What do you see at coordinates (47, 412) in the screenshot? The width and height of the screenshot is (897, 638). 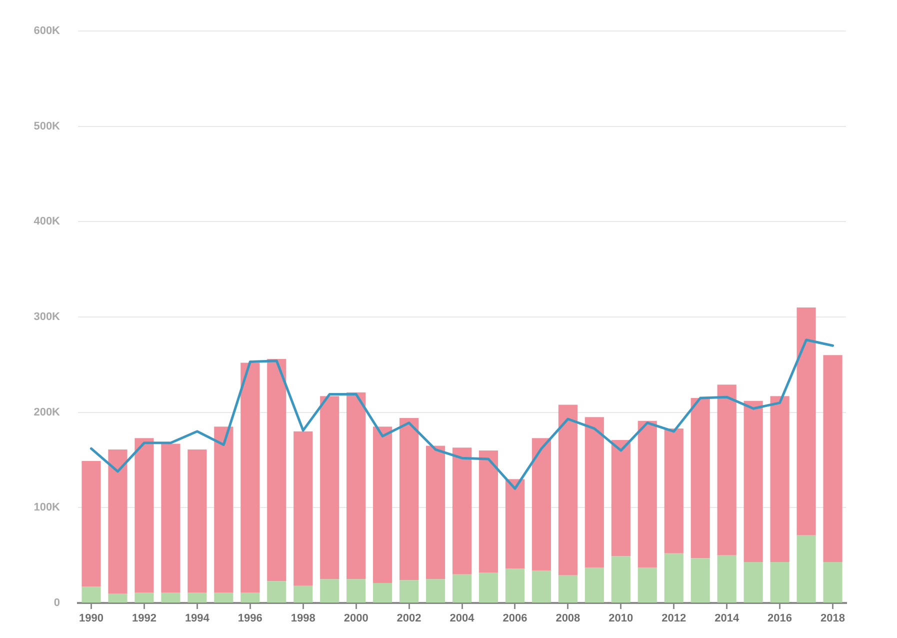 I see `y-tick-label: 200K` at bounding box center [47, 412].